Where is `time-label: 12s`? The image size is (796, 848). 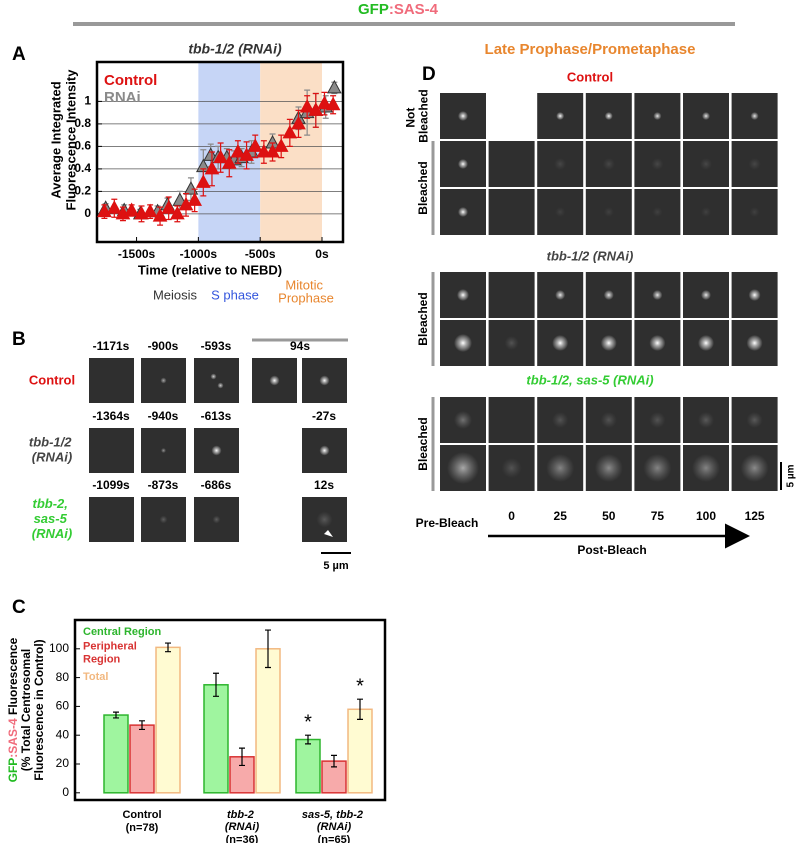
time-label: 12s is located at coordinates (324, 485).